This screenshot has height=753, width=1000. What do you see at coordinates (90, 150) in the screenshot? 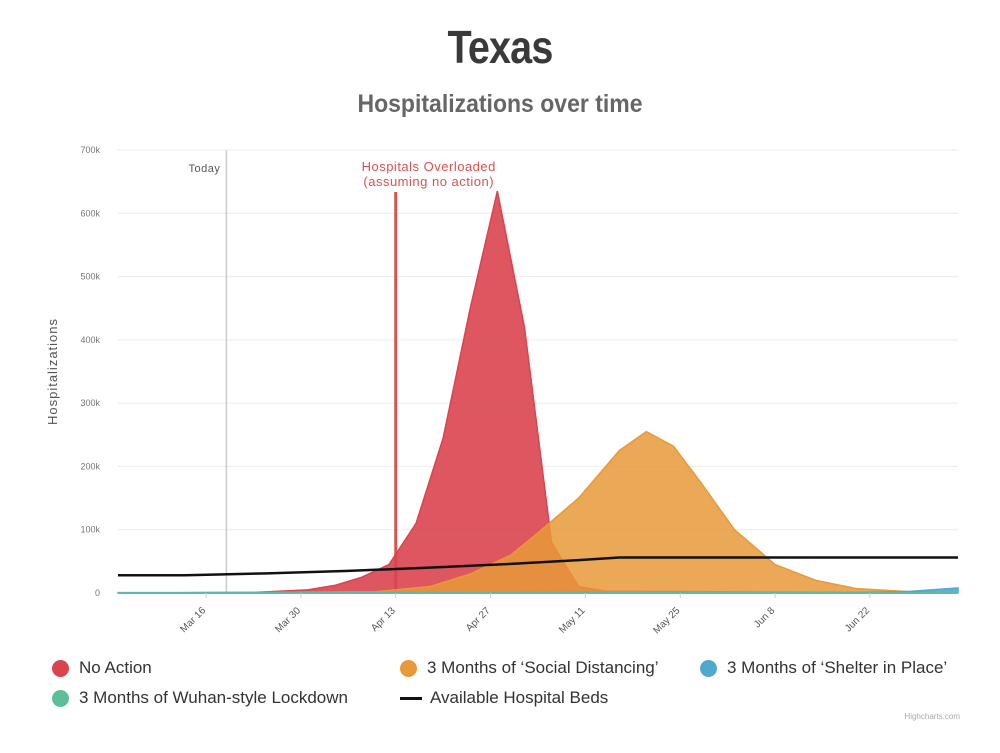
I see `y-tick-label: 700k` at bounding box center [90, 150].